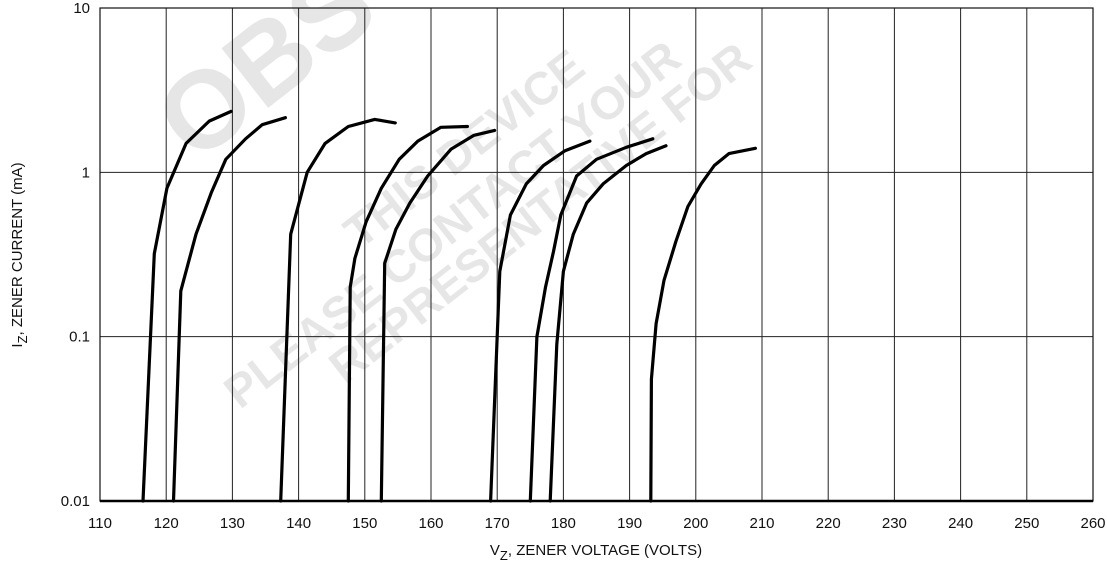 Image resolution: width=1107 pixels, height=576 pixels. What do you see at coordinates (629, 523) in the screenshot?
I see `x-tick-label: 190` at bounding box center [629, 523].